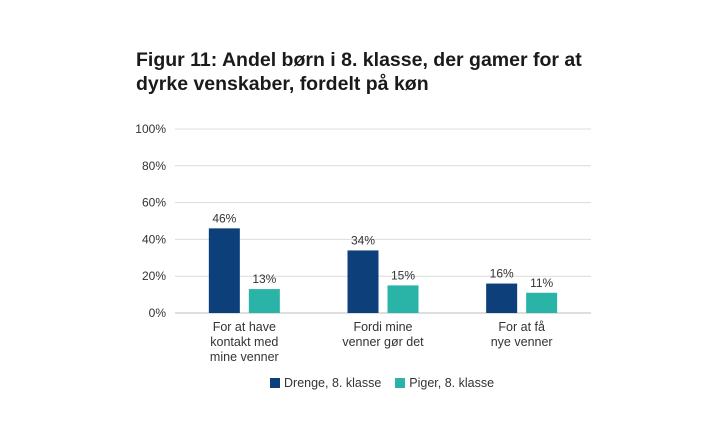 This screenshot has width=719, height=433. Describe the element at coordinates (150, 129) in the screenshot. I see `y-tick-label: 100%` at that location.